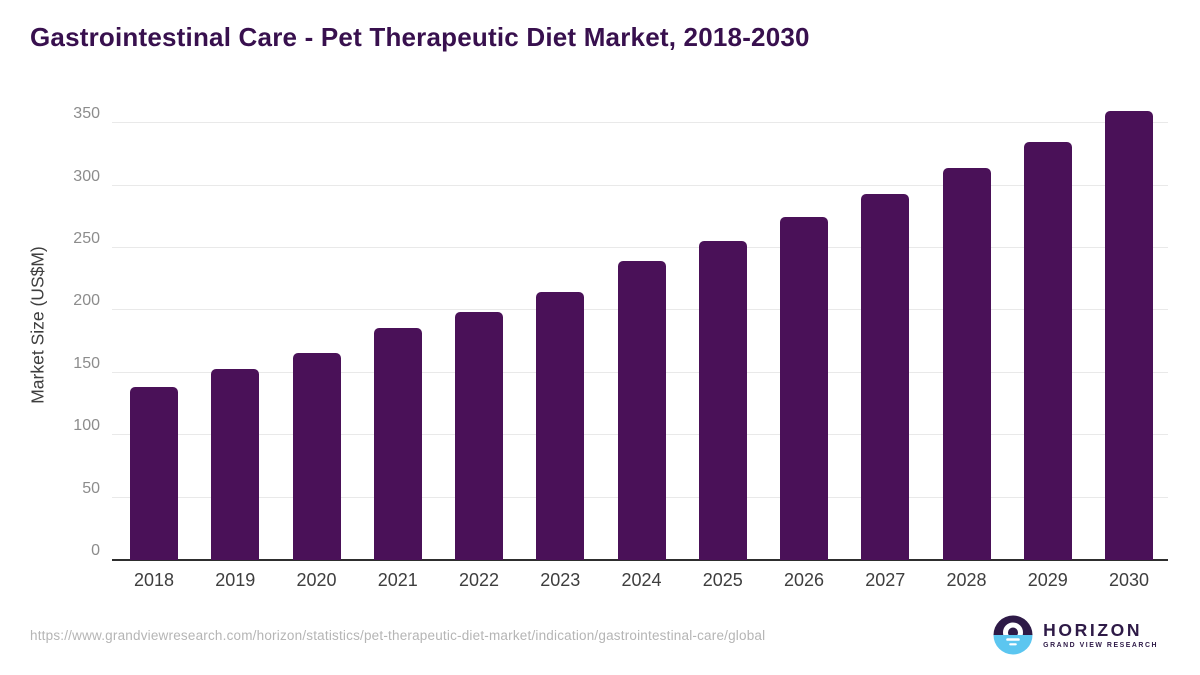 Image resolution: width=1200 pixels, height=675 pixels. Describe the element at coordinates (479, 580) in the screenshot. I see `x-label-2022: 2022` at that location.